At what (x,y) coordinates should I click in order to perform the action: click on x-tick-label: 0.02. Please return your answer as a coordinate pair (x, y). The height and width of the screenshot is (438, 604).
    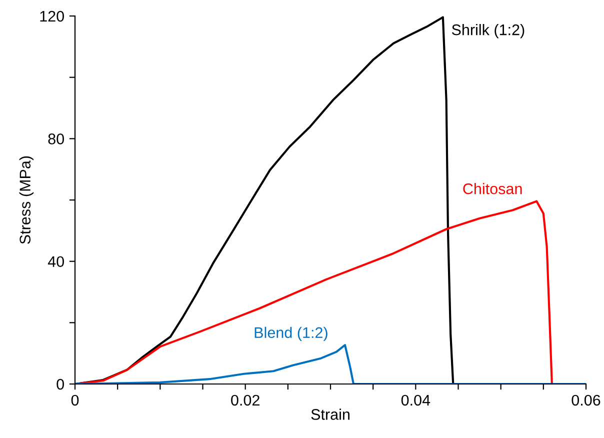
    Looking at the image, I should click on (245, 400).